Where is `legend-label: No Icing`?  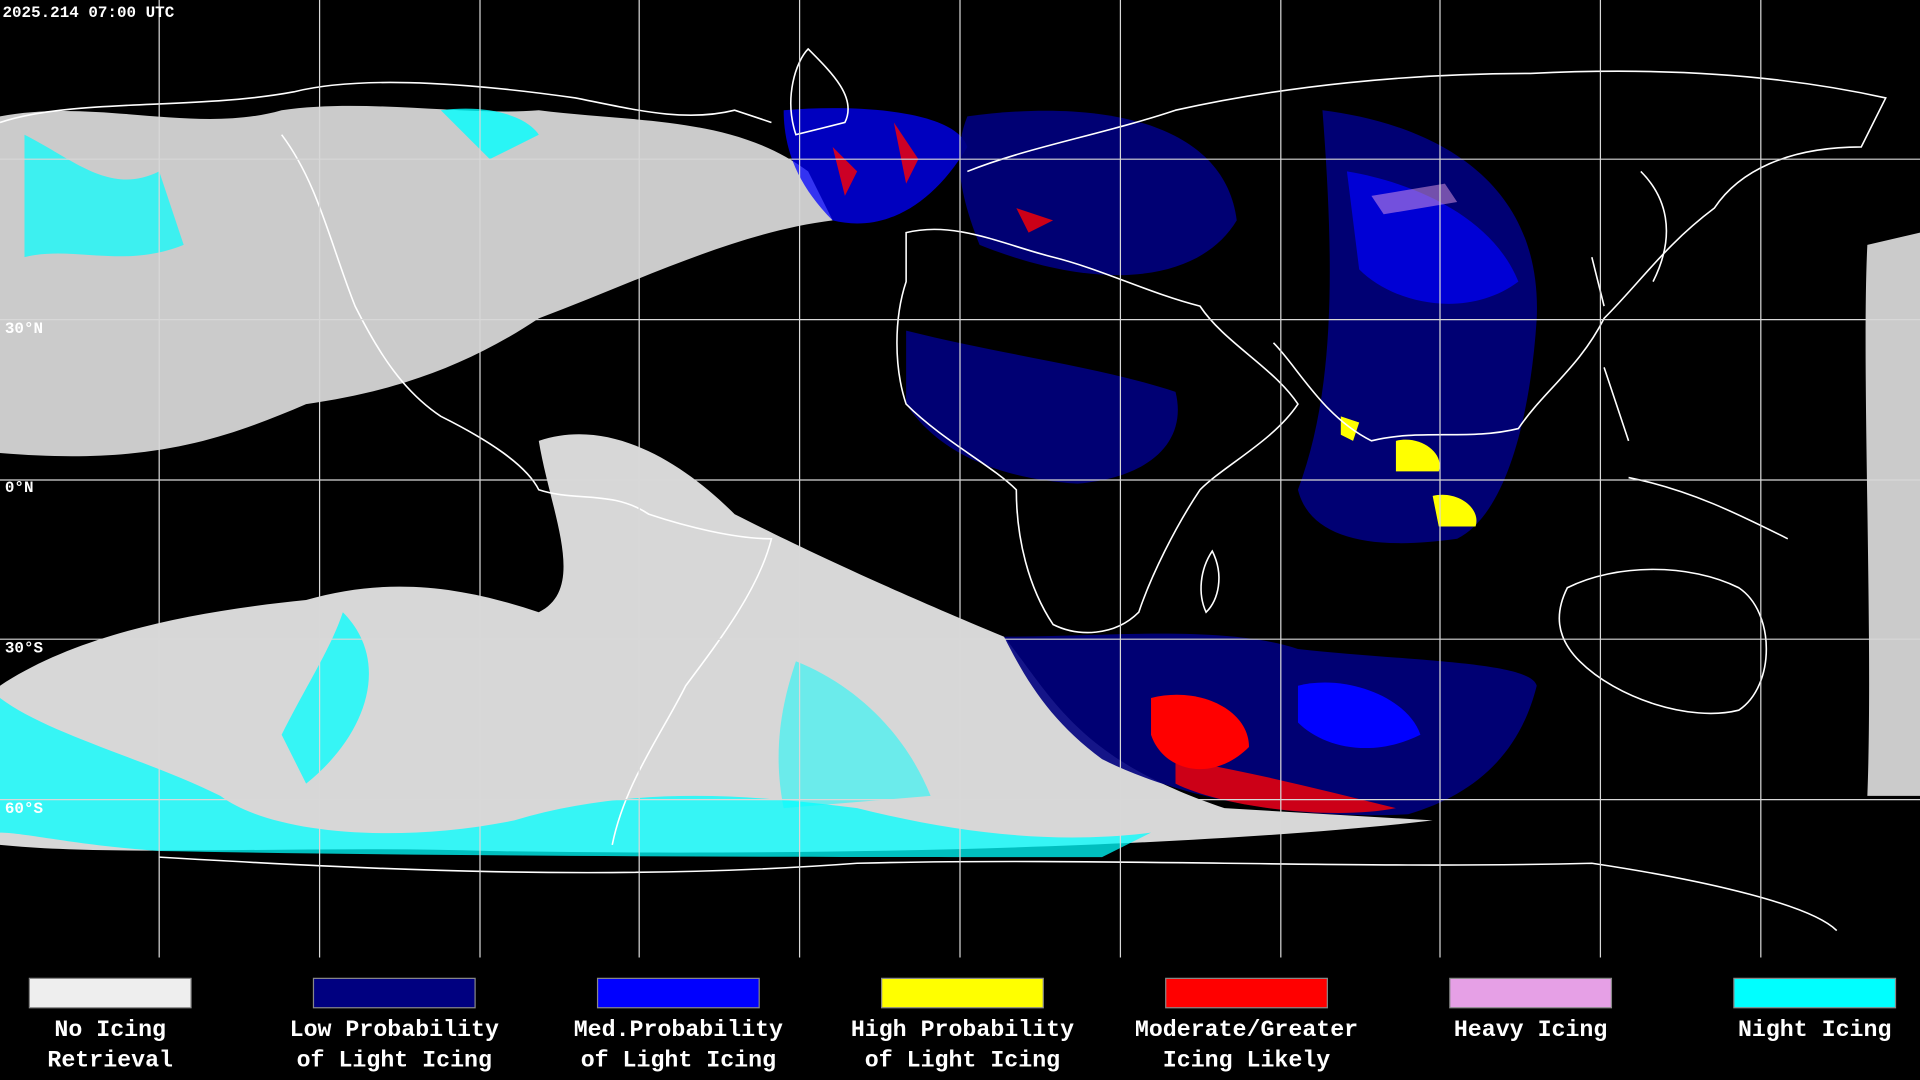
legend-label: No Icing is located at coordinates (110, 1030).